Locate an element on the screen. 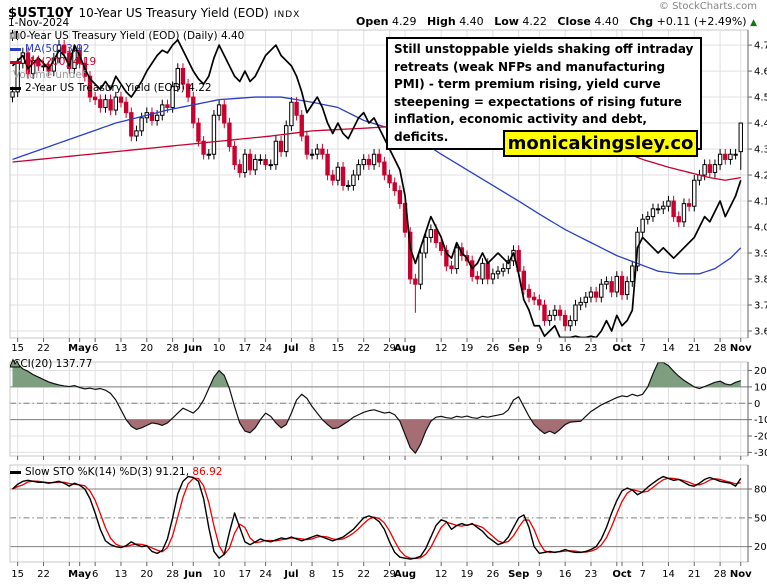 The height and width of the screenshot is (586, 767). svg-text: Jul is located at coordinates (290, 574).